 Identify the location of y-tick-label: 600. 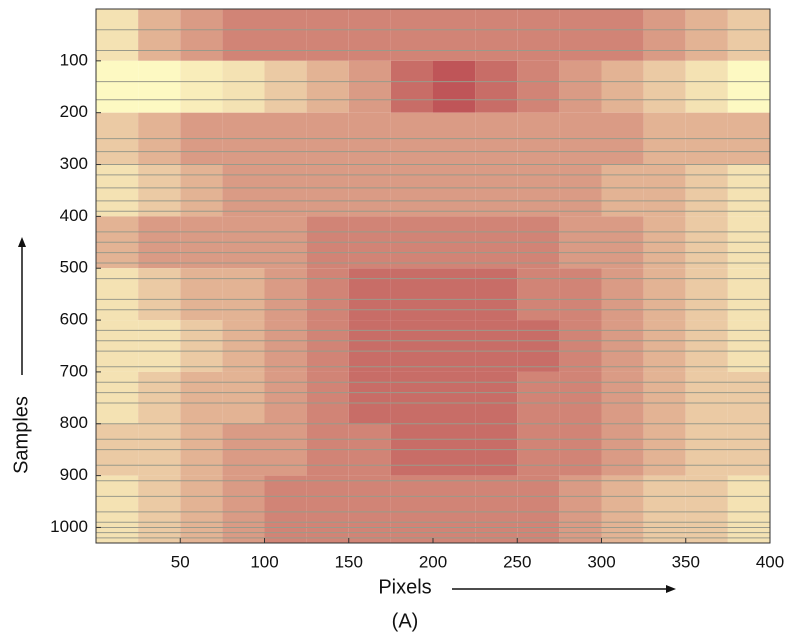
(74, 319).